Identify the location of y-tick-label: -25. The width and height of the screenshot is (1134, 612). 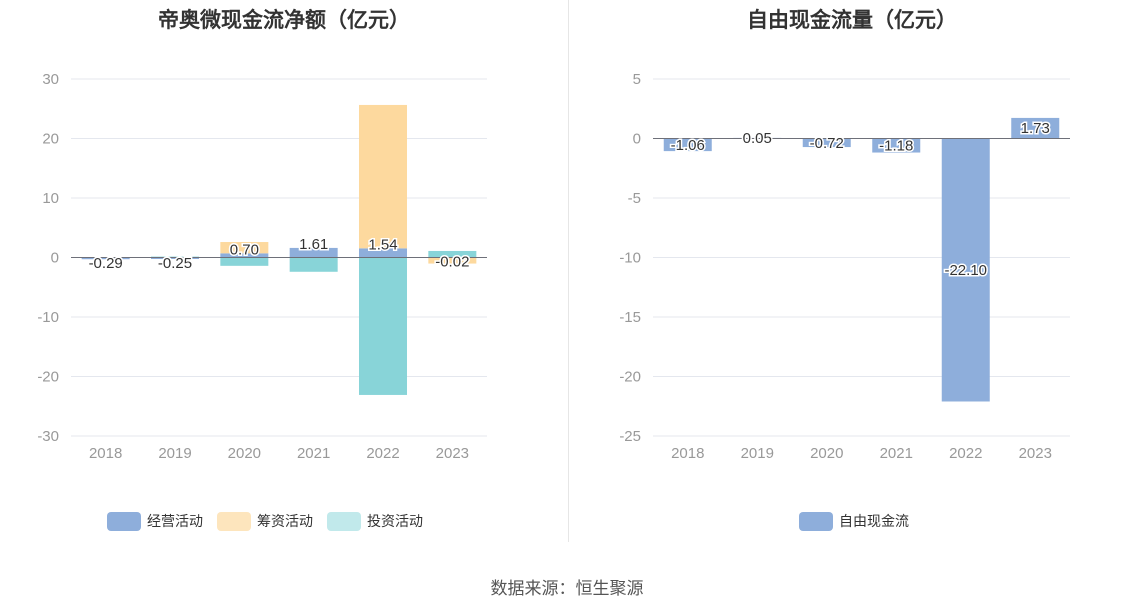
(630, 436).